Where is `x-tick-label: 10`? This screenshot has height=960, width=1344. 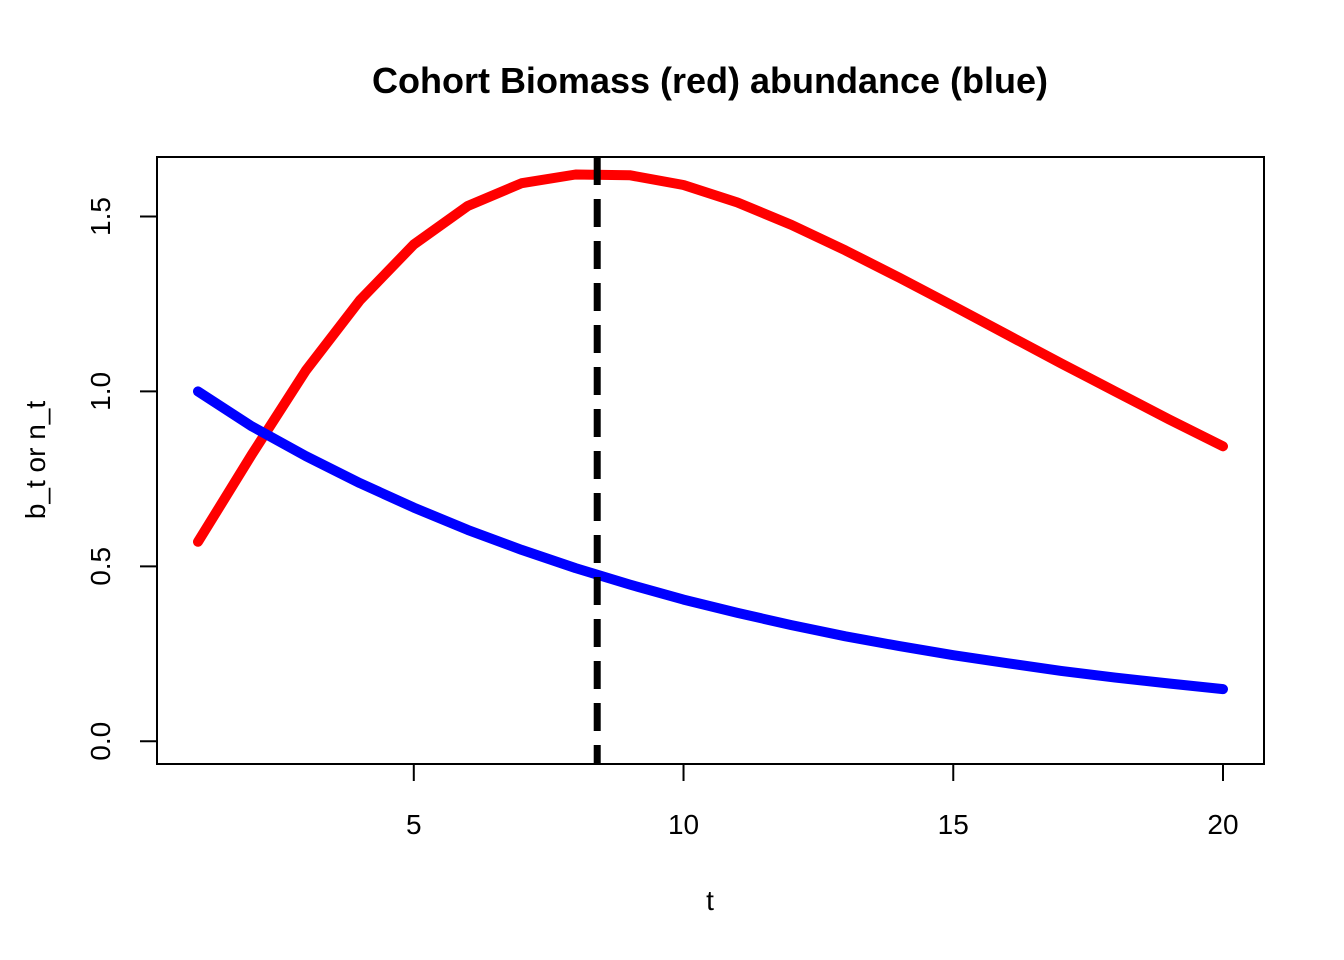 x-tick-label: 10 is located at coordinates (683, 824).